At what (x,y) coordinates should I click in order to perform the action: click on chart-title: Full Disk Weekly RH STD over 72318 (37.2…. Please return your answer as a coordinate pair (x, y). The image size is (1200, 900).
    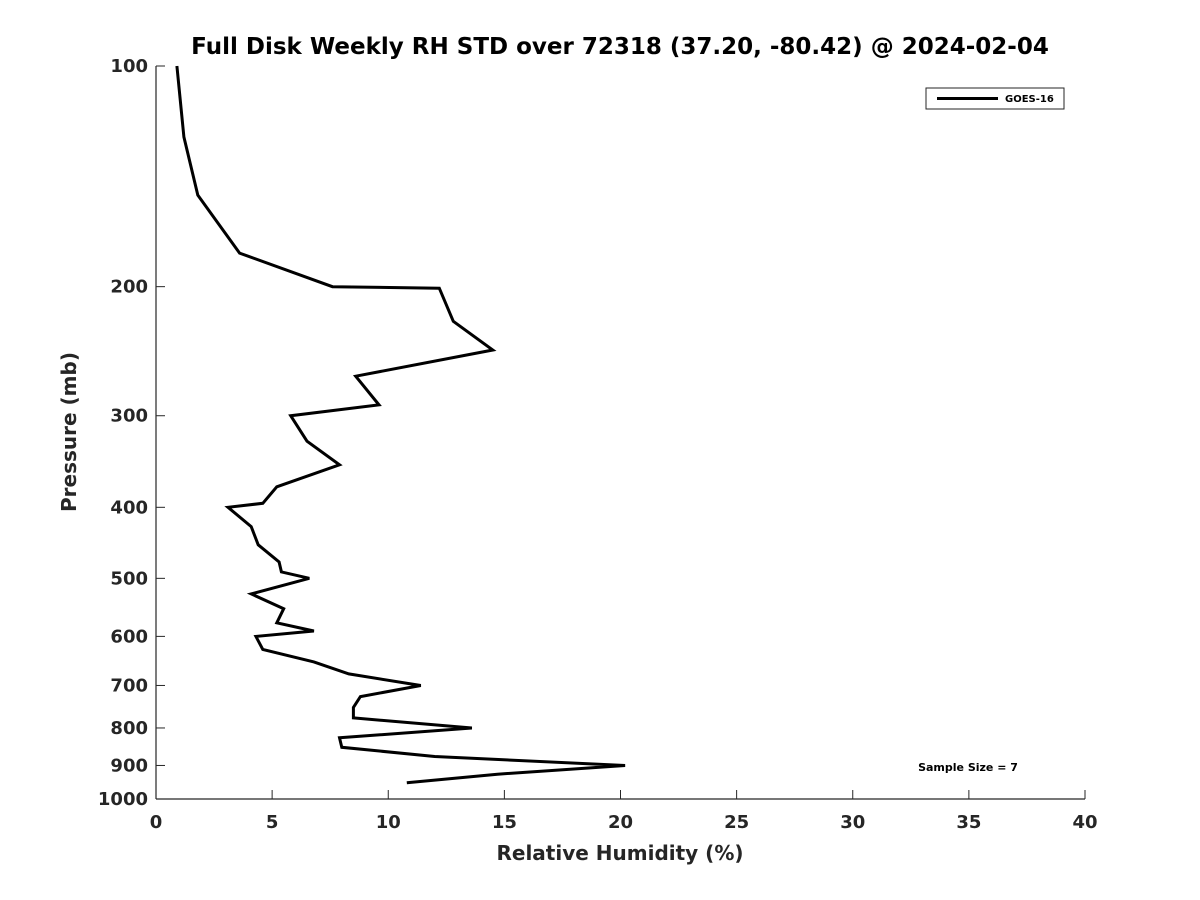
    Looking at the image, I should click on (620, 47).